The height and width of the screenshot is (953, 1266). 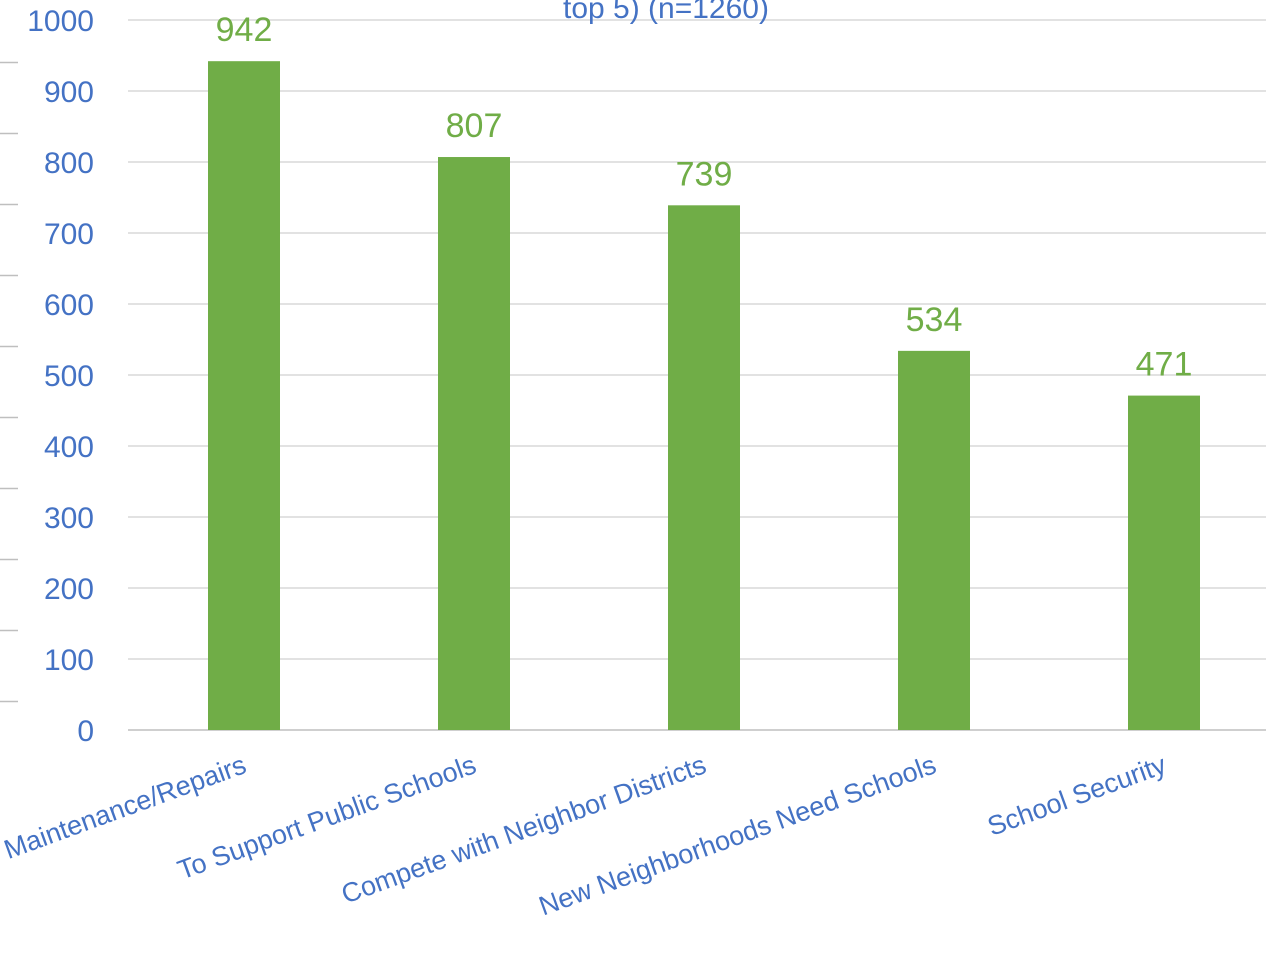 What do you see at coordinates (69, 92) in the screenshot?
I see `y-tick-label: 900` at bounding box center [69, 92].